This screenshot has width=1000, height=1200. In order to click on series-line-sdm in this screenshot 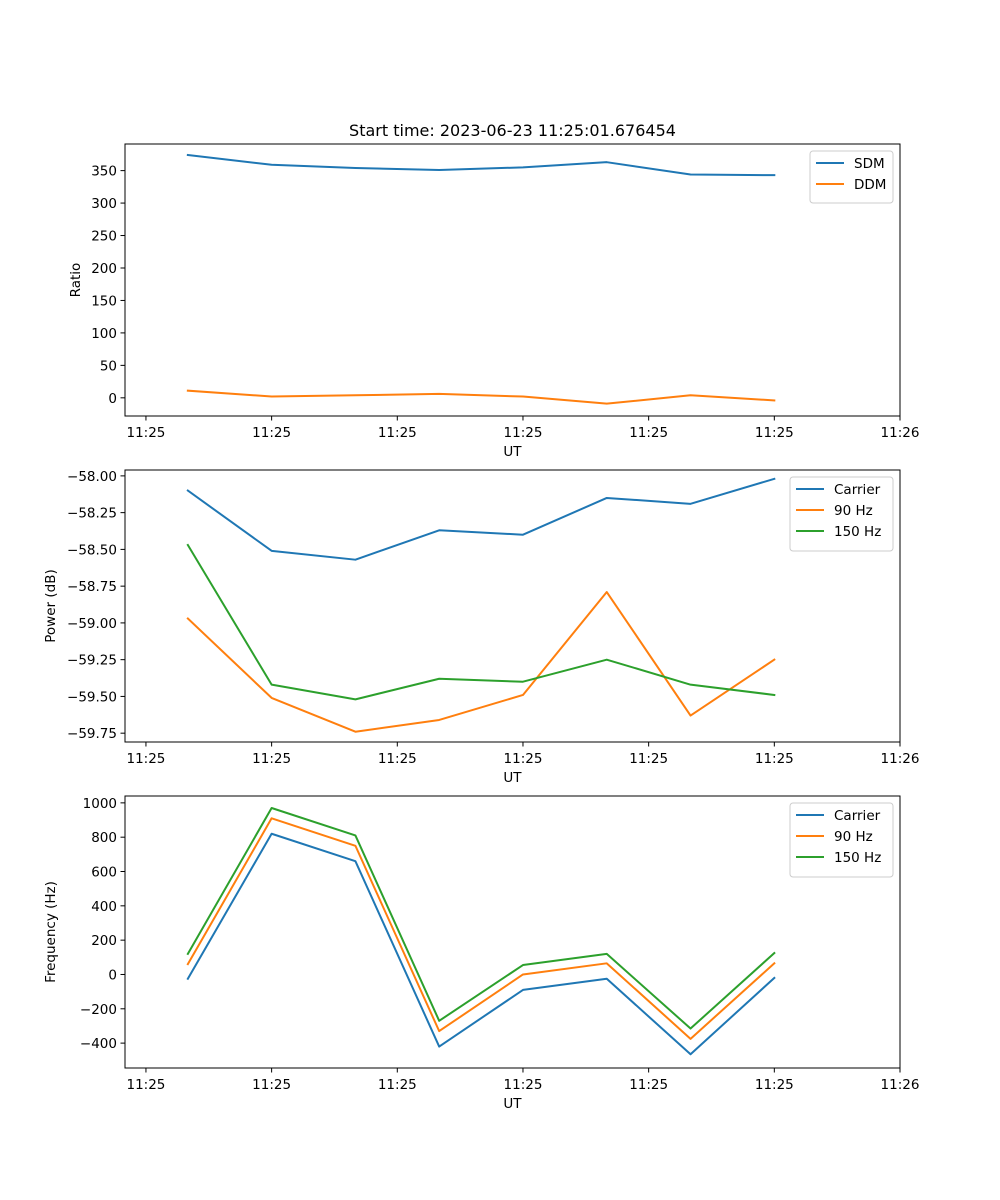, I will do `click(481, 165)`.